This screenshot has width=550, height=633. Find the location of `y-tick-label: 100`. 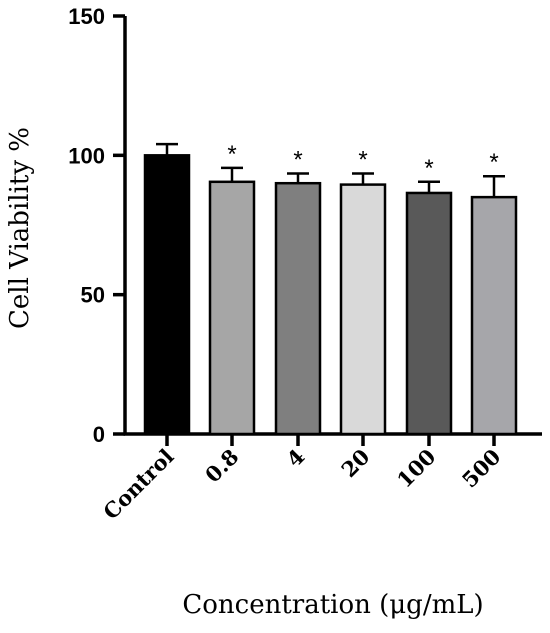

y-tick-label: 100 is located at coordinates (86, 155).